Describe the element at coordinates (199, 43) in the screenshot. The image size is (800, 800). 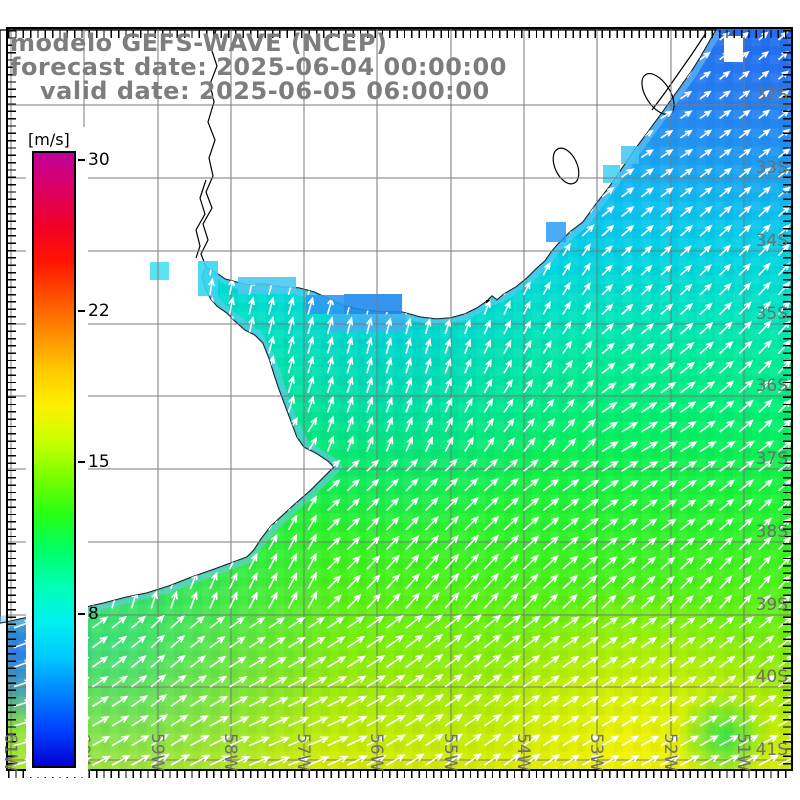
I see `model-title: modelo GEFS-WAVE (NCEP)` at that location.